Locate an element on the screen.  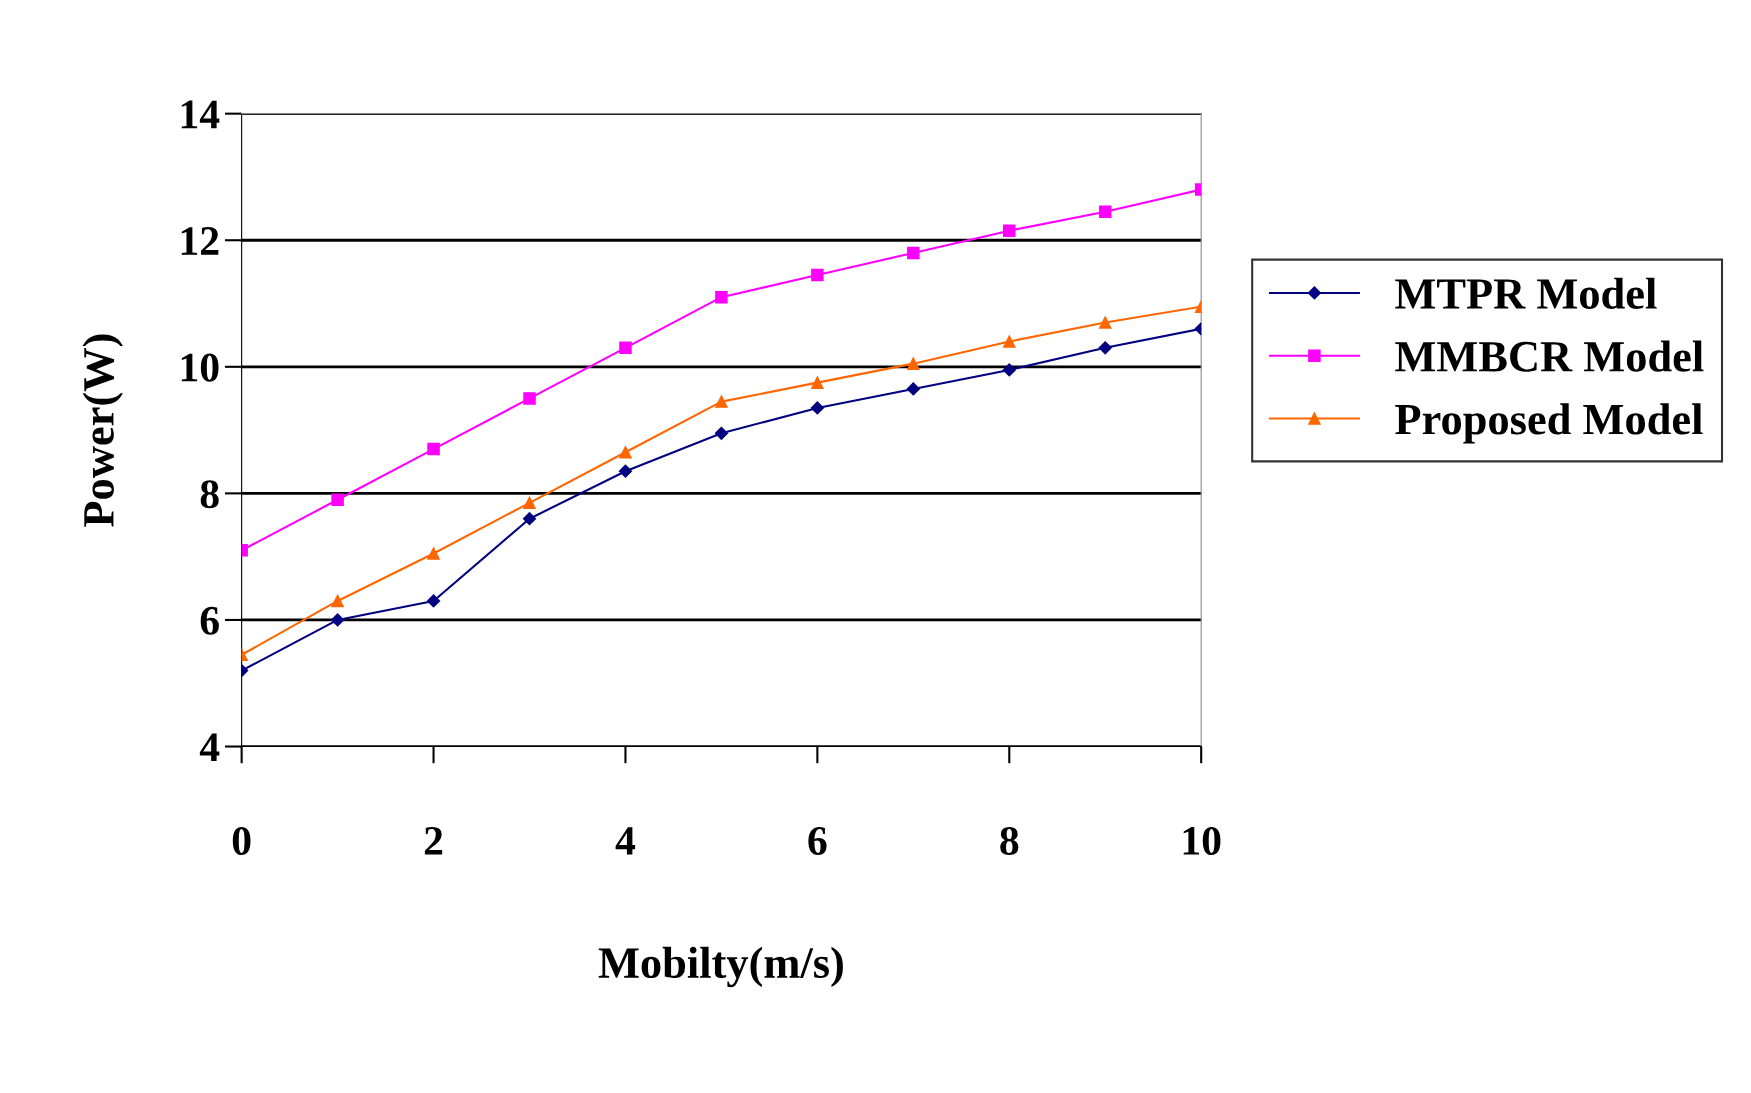
x-axis-title: Mobilty(m/s) is located at coordinates (720, 967).